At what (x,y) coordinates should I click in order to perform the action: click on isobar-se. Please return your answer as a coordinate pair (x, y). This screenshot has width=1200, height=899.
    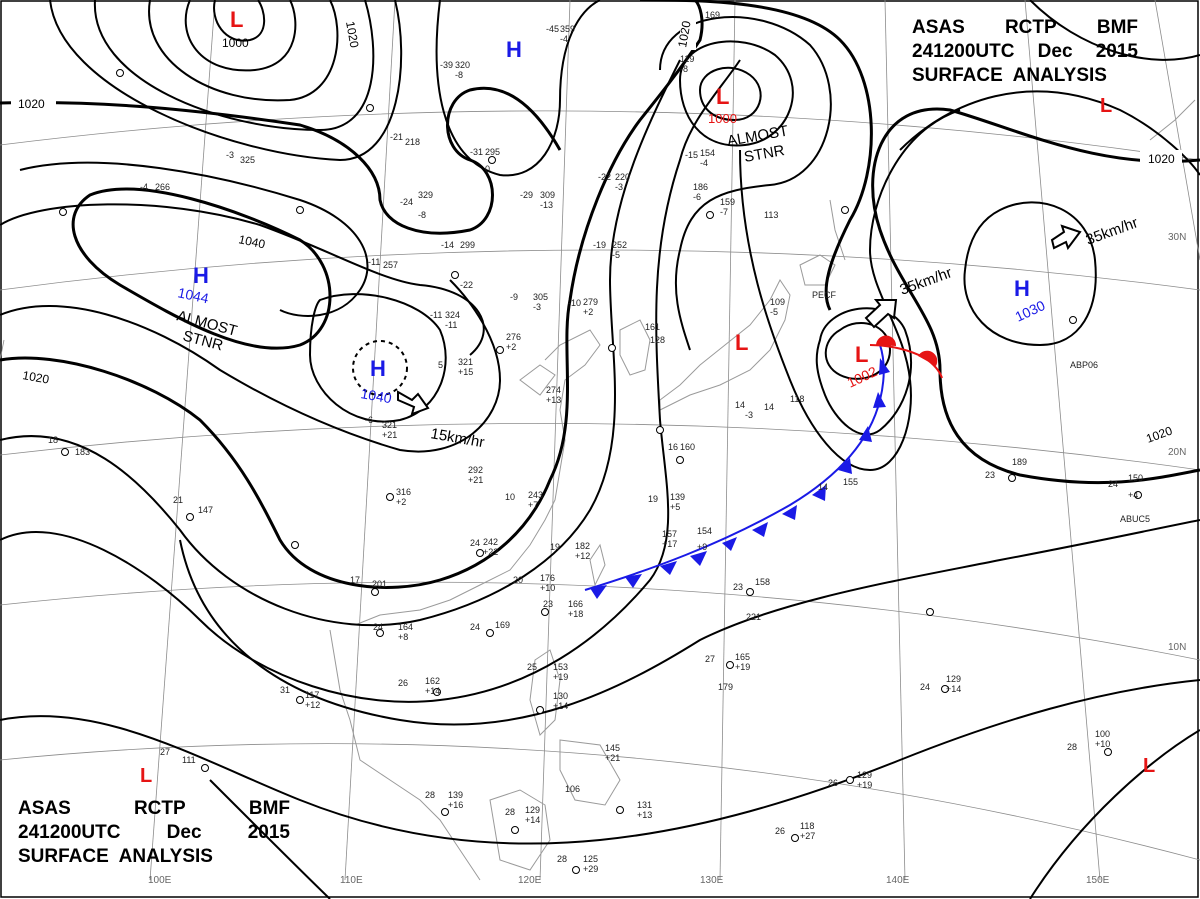
    Looking at the image, I should click on (1114, 814).